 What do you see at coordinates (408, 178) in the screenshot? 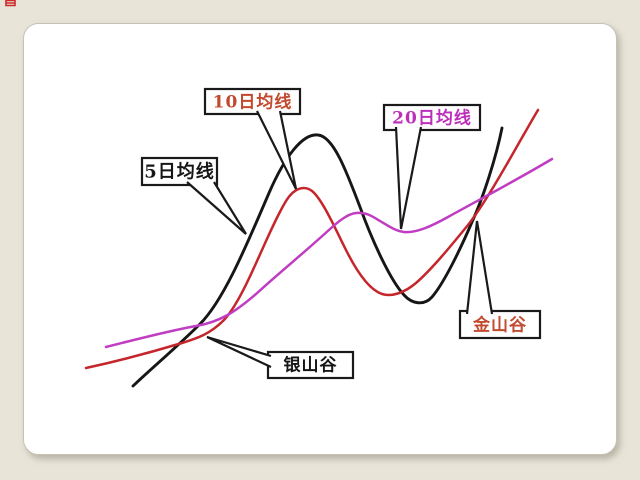
I see `callout-pointer-ma20` at bounding box center [408, 178].